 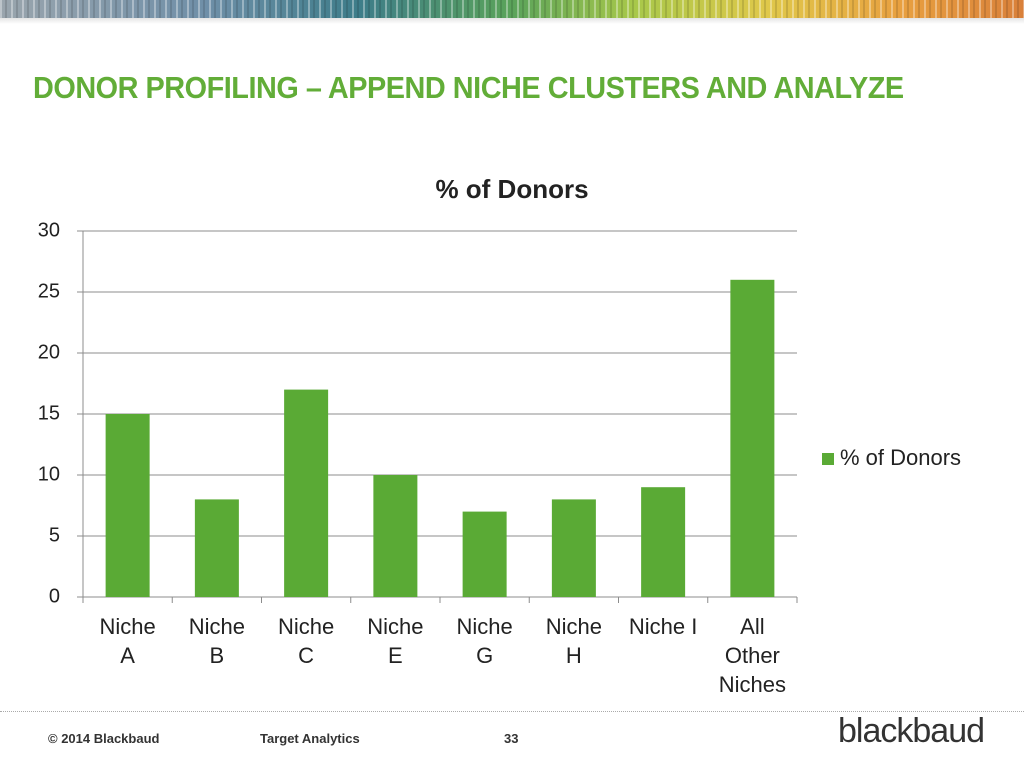 What do you see at coordinates (484, 641) in the screenshot?
I see `x-tick-label: Niche G` at bounding box center [484, 641].